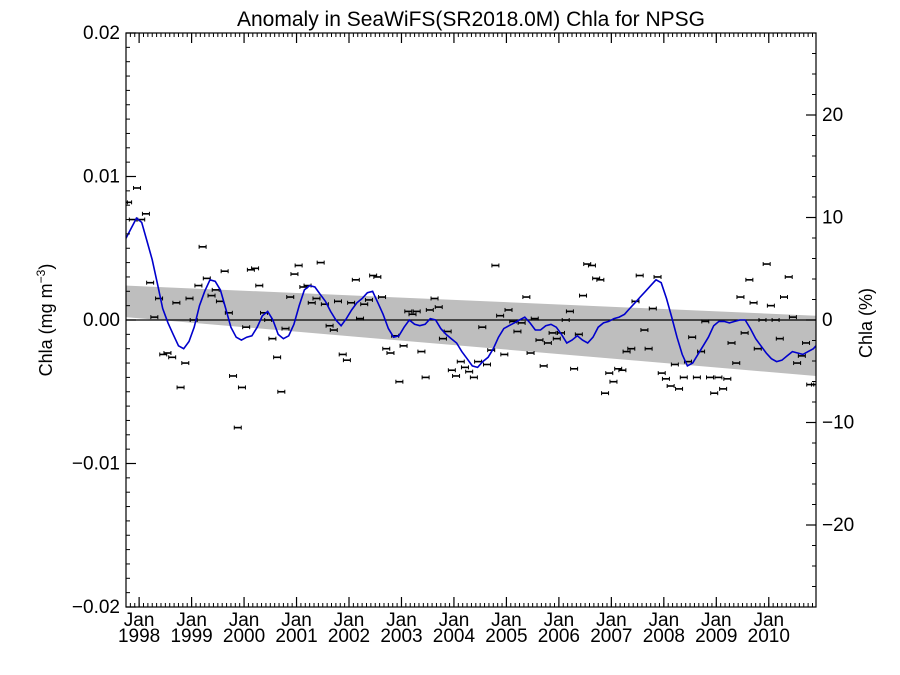 Image resolution: width=900 pixels, height=675 pixels. What do you see at coordinates (506, 636) in the screenshot?
I see `x-tick-label-year: 2005` at bounding box center [506, 636].